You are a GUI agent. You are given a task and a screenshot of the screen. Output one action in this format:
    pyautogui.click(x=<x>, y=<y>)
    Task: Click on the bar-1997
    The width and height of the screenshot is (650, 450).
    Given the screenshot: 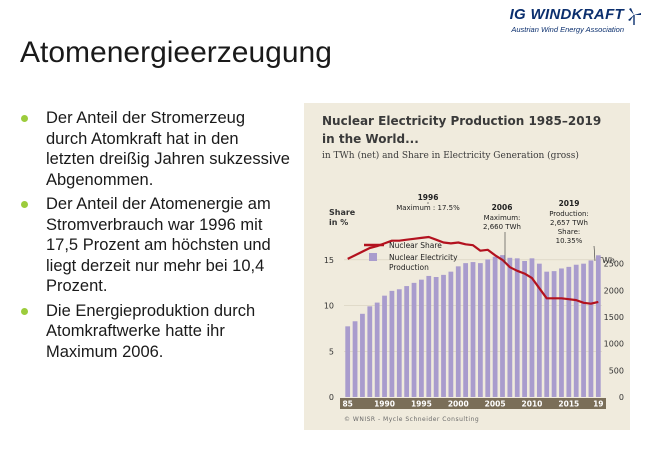 What is the action you would take?
    pyautogui.click(x=436, y=337)
    